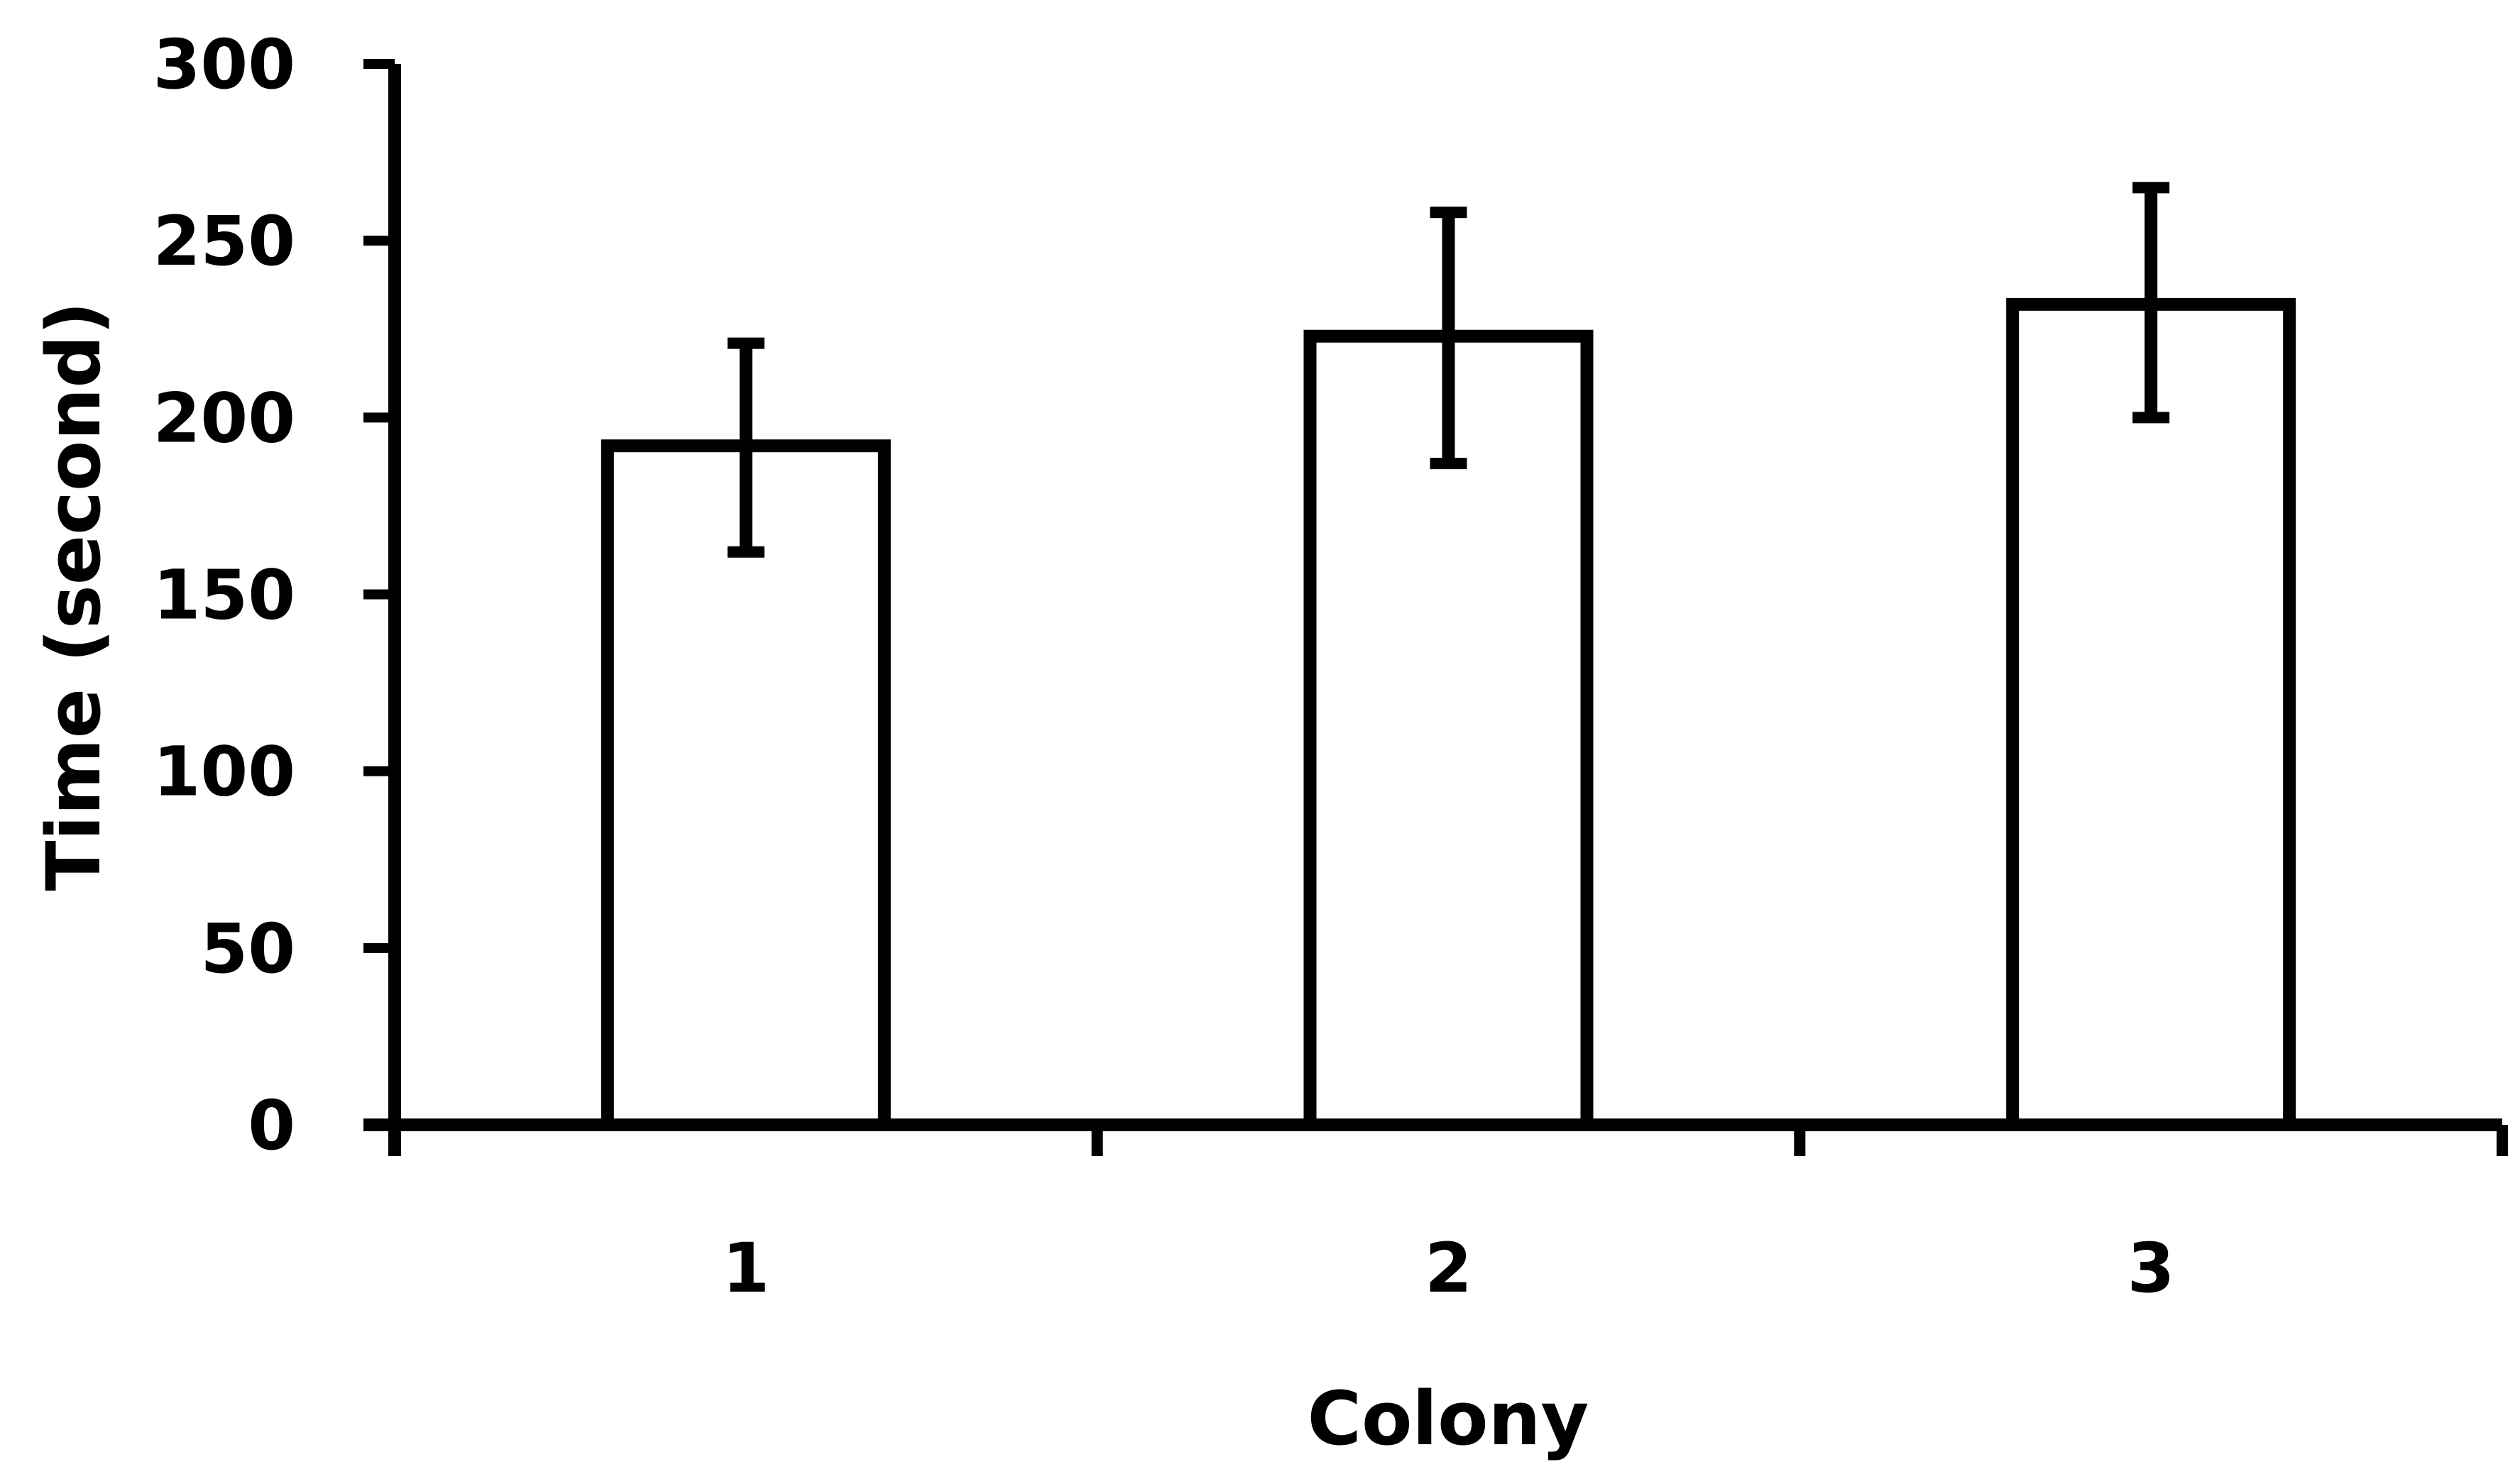 This screenshot has height=1479, width=2520. What do you see at coordinates (74, 596) in the screenshot?
I see `y-axis-title: Time (second)` at bounding box center [74, 596].